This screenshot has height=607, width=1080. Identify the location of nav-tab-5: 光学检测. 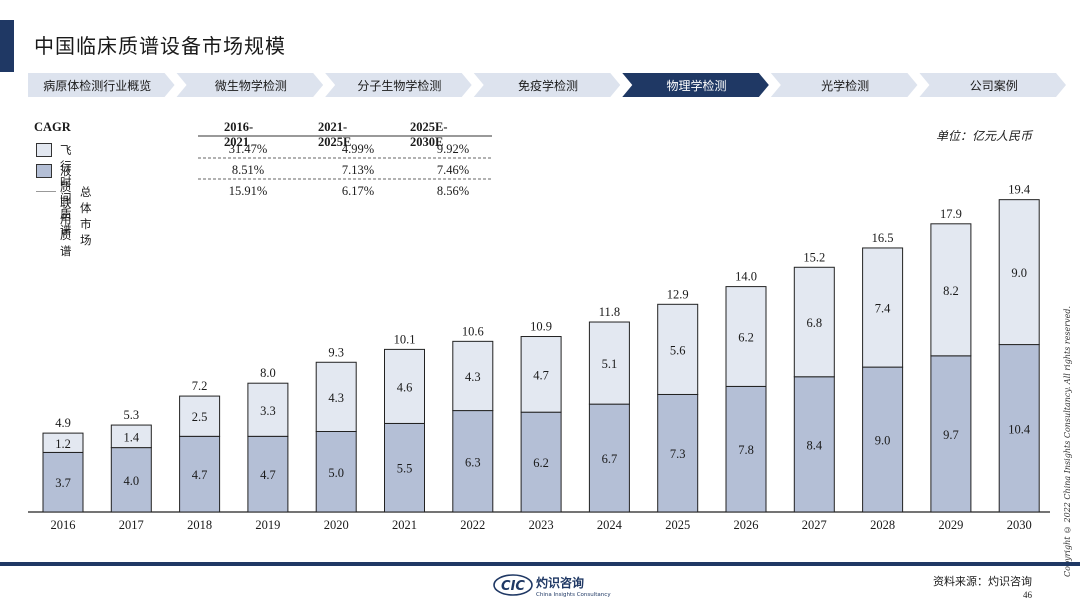
(845, 86).